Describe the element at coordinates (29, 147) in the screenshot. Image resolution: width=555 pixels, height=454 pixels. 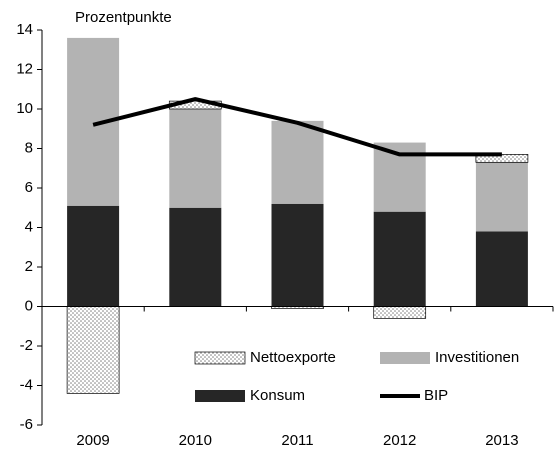
I see `y-tick-label: 8` at that location.